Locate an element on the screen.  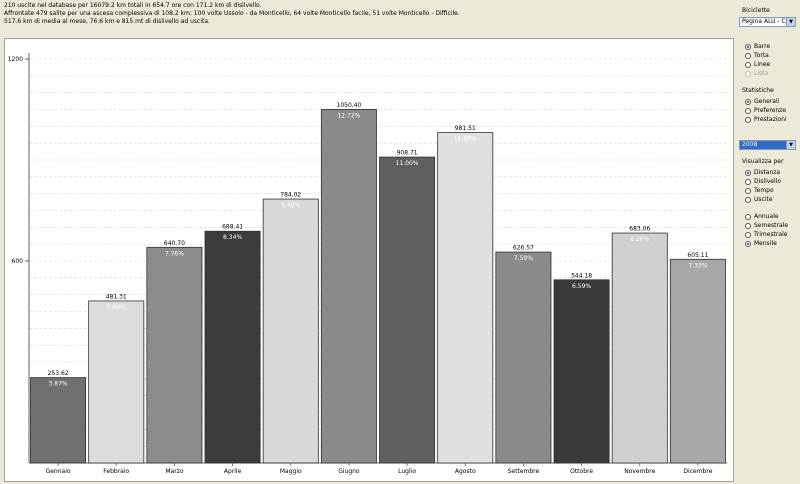
x-tick-label: Gennaio is located at coordinates (58, 471).